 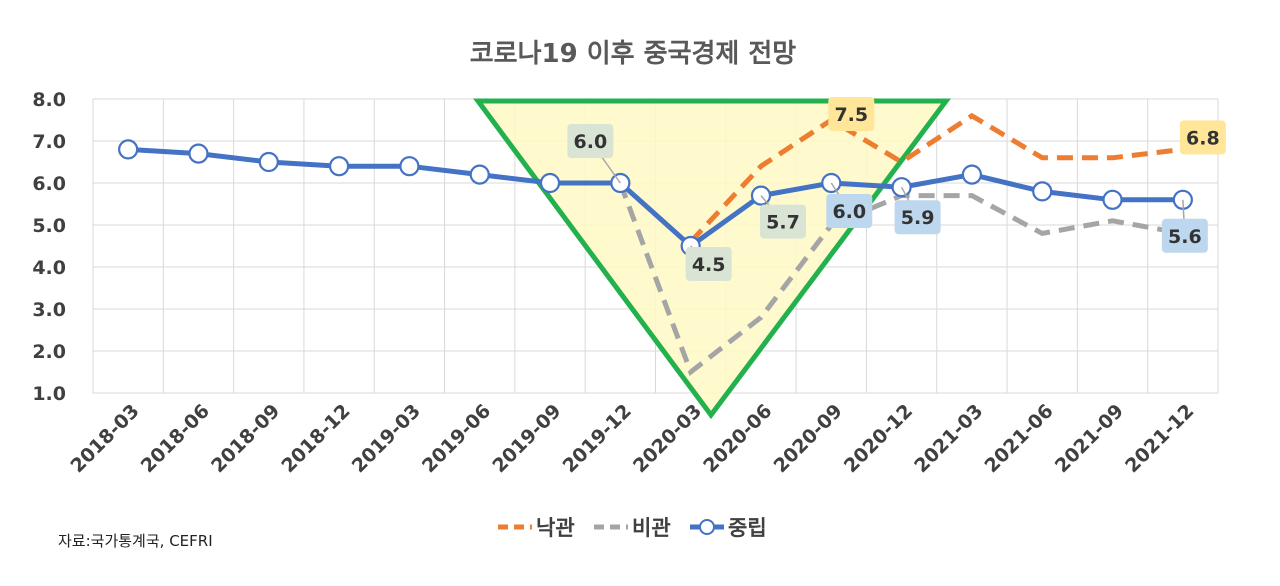 I want to click on data-label: 7.5, so click(x=851, y=115).